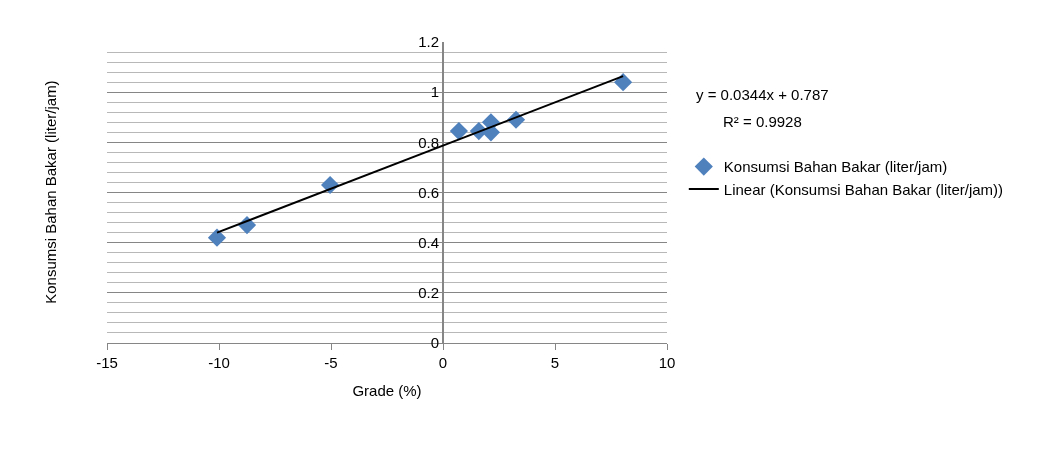 This screenshot has width=1054, height=460. I want to click on legend-label: Konsumsi Bahan Bakar (liter/jam), so click(835, 167).